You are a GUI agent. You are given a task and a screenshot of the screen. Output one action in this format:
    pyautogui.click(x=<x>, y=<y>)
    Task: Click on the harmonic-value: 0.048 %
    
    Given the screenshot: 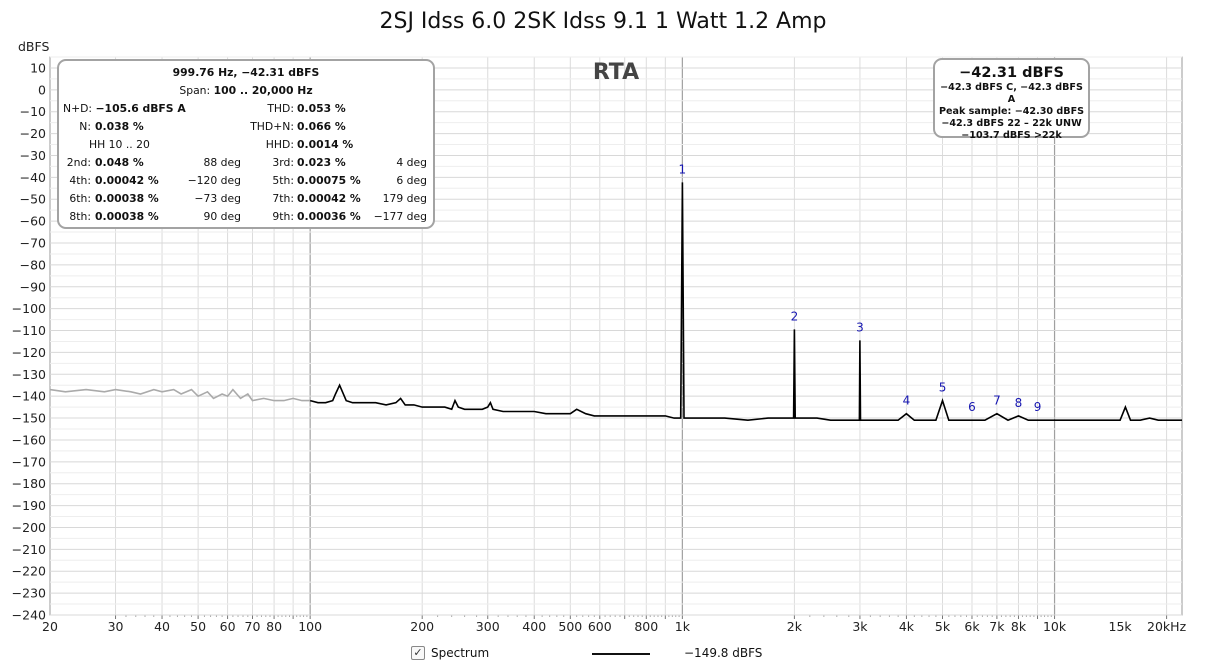 What is the action you would take?
    pyautogui.click(x=119, y=162)
    